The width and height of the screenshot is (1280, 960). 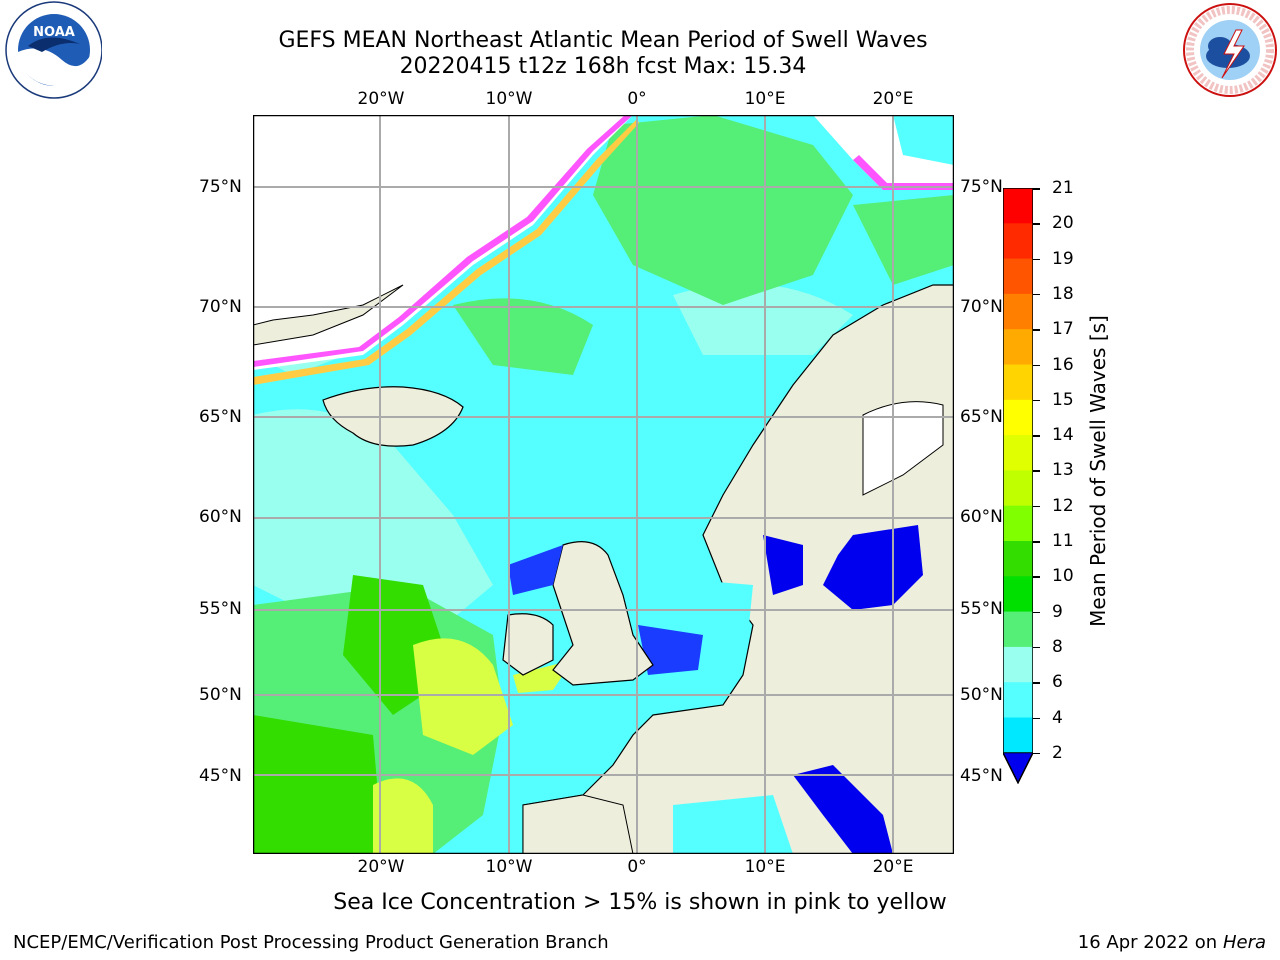 I want to click on lon-label-bottom-10w: 10°W, so click(x=509, y=867).